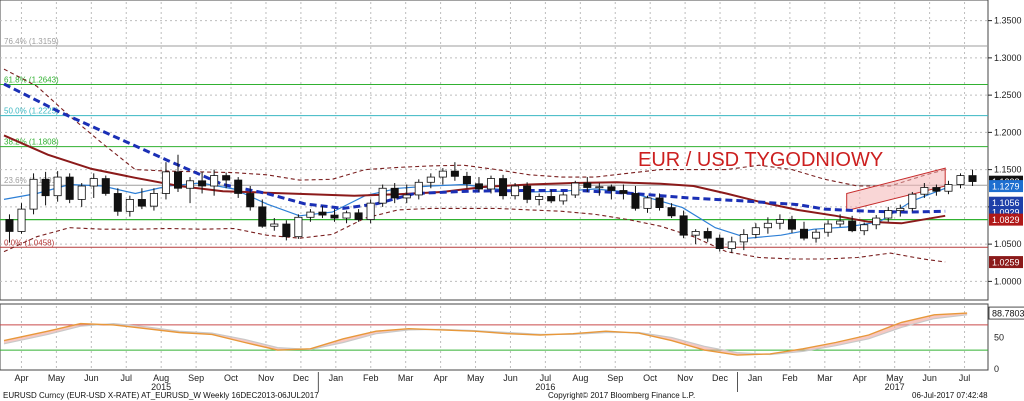  Describe the element at coordinates (760, 160) in the screenshot. I see `chart-title: EUR / USD TYGODNIOWY` at that location.